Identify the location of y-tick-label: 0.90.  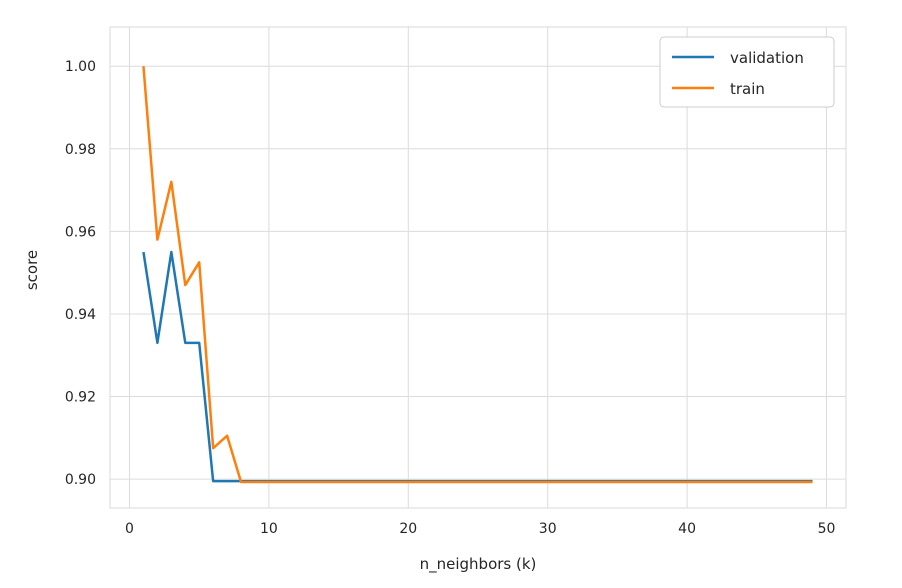
(80, 480).